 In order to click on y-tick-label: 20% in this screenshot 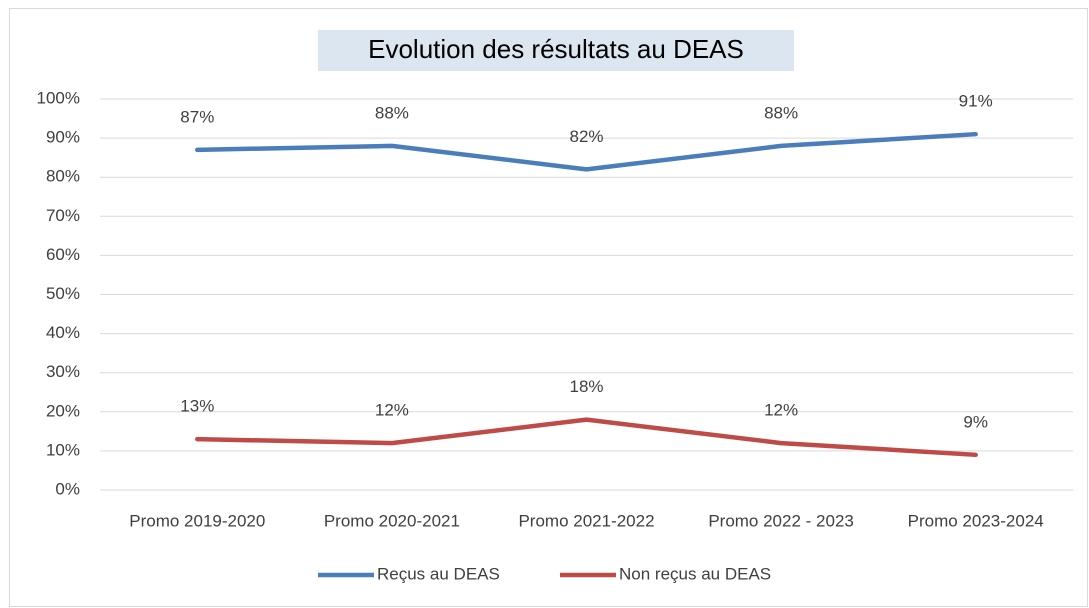, I will do `click(63, 410)`.